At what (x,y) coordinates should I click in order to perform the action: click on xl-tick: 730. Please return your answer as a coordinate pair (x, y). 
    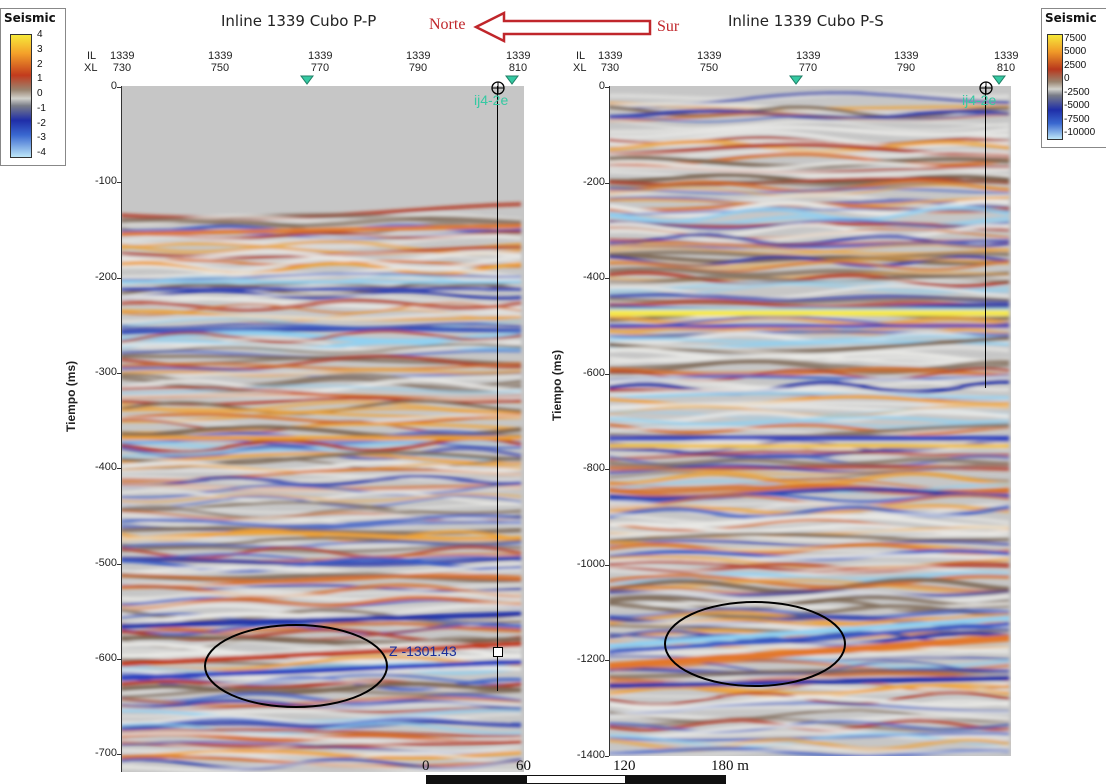
    Looking at the image, I should click on (122, 68).